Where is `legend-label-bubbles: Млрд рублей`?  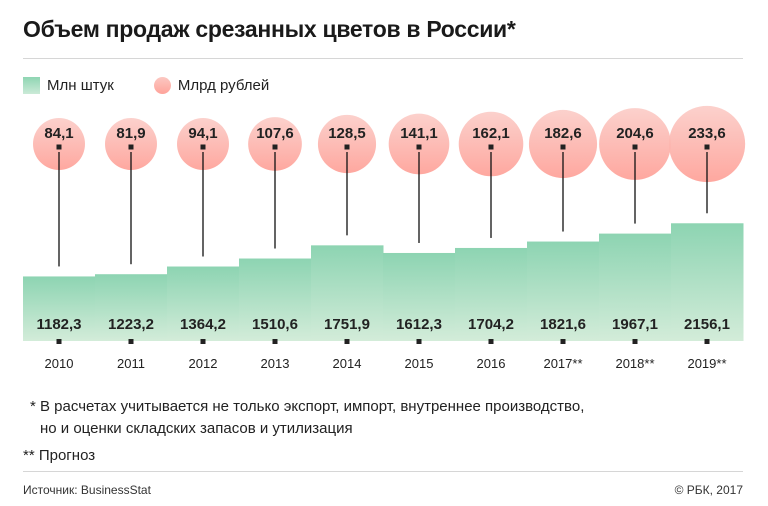 legend-label-bubbles: Млрд рублей is located at coordinates (223, 85).